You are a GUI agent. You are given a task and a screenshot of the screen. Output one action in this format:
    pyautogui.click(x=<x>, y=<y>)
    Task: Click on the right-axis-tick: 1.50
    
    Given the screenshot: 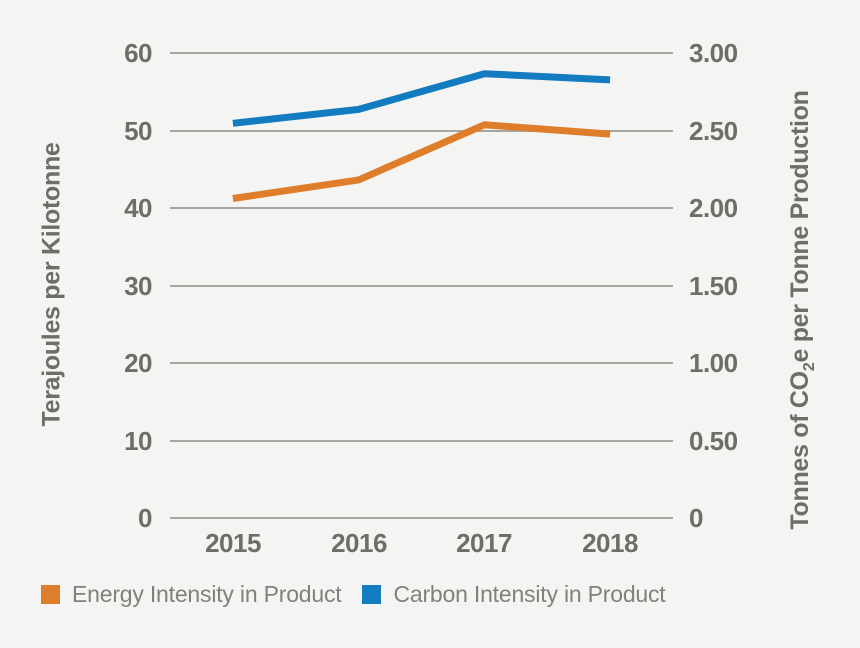 What is the action you would take?
    pyautogui.click(x=713, y=285)
    